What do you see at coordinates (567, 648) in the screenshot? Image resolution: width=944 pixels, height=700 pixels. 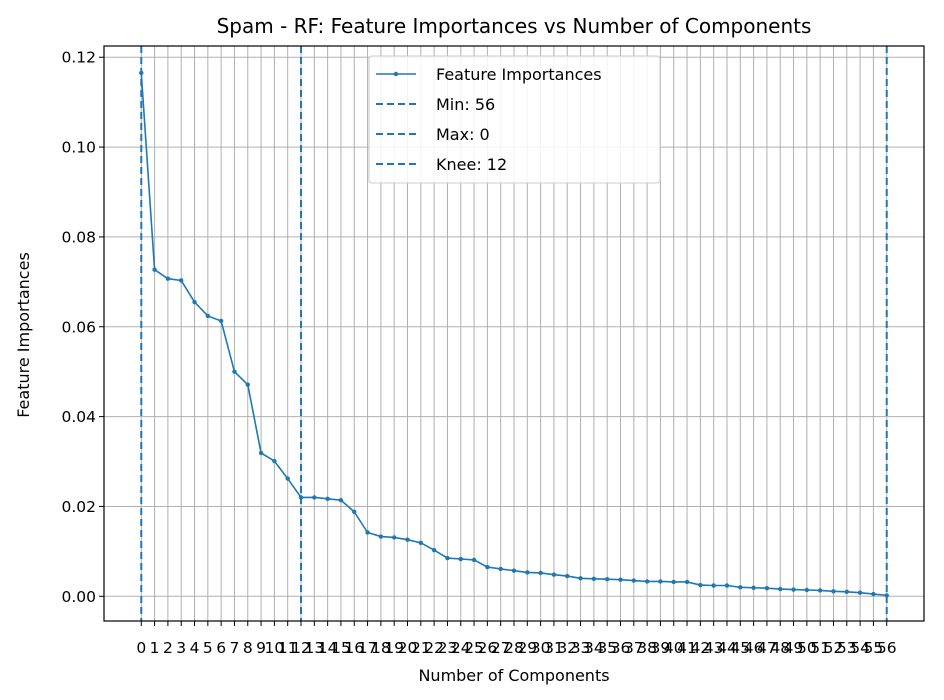 I see `x-tick-label: 32` at bounding box center [567, 648].